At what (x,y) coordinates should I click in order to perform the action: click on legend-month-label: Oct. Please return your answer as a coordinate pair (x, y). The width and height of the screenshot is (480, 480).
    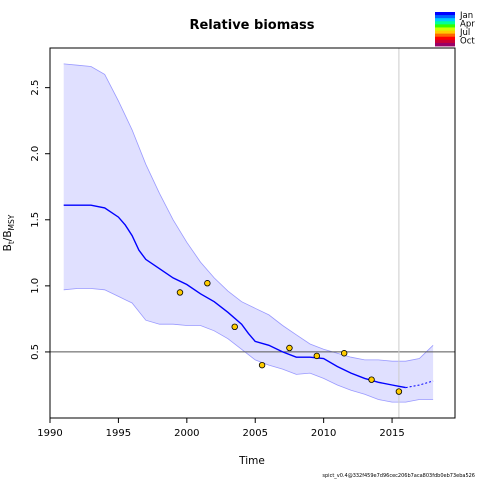
    Looking at the image, I should click on (467, 42).